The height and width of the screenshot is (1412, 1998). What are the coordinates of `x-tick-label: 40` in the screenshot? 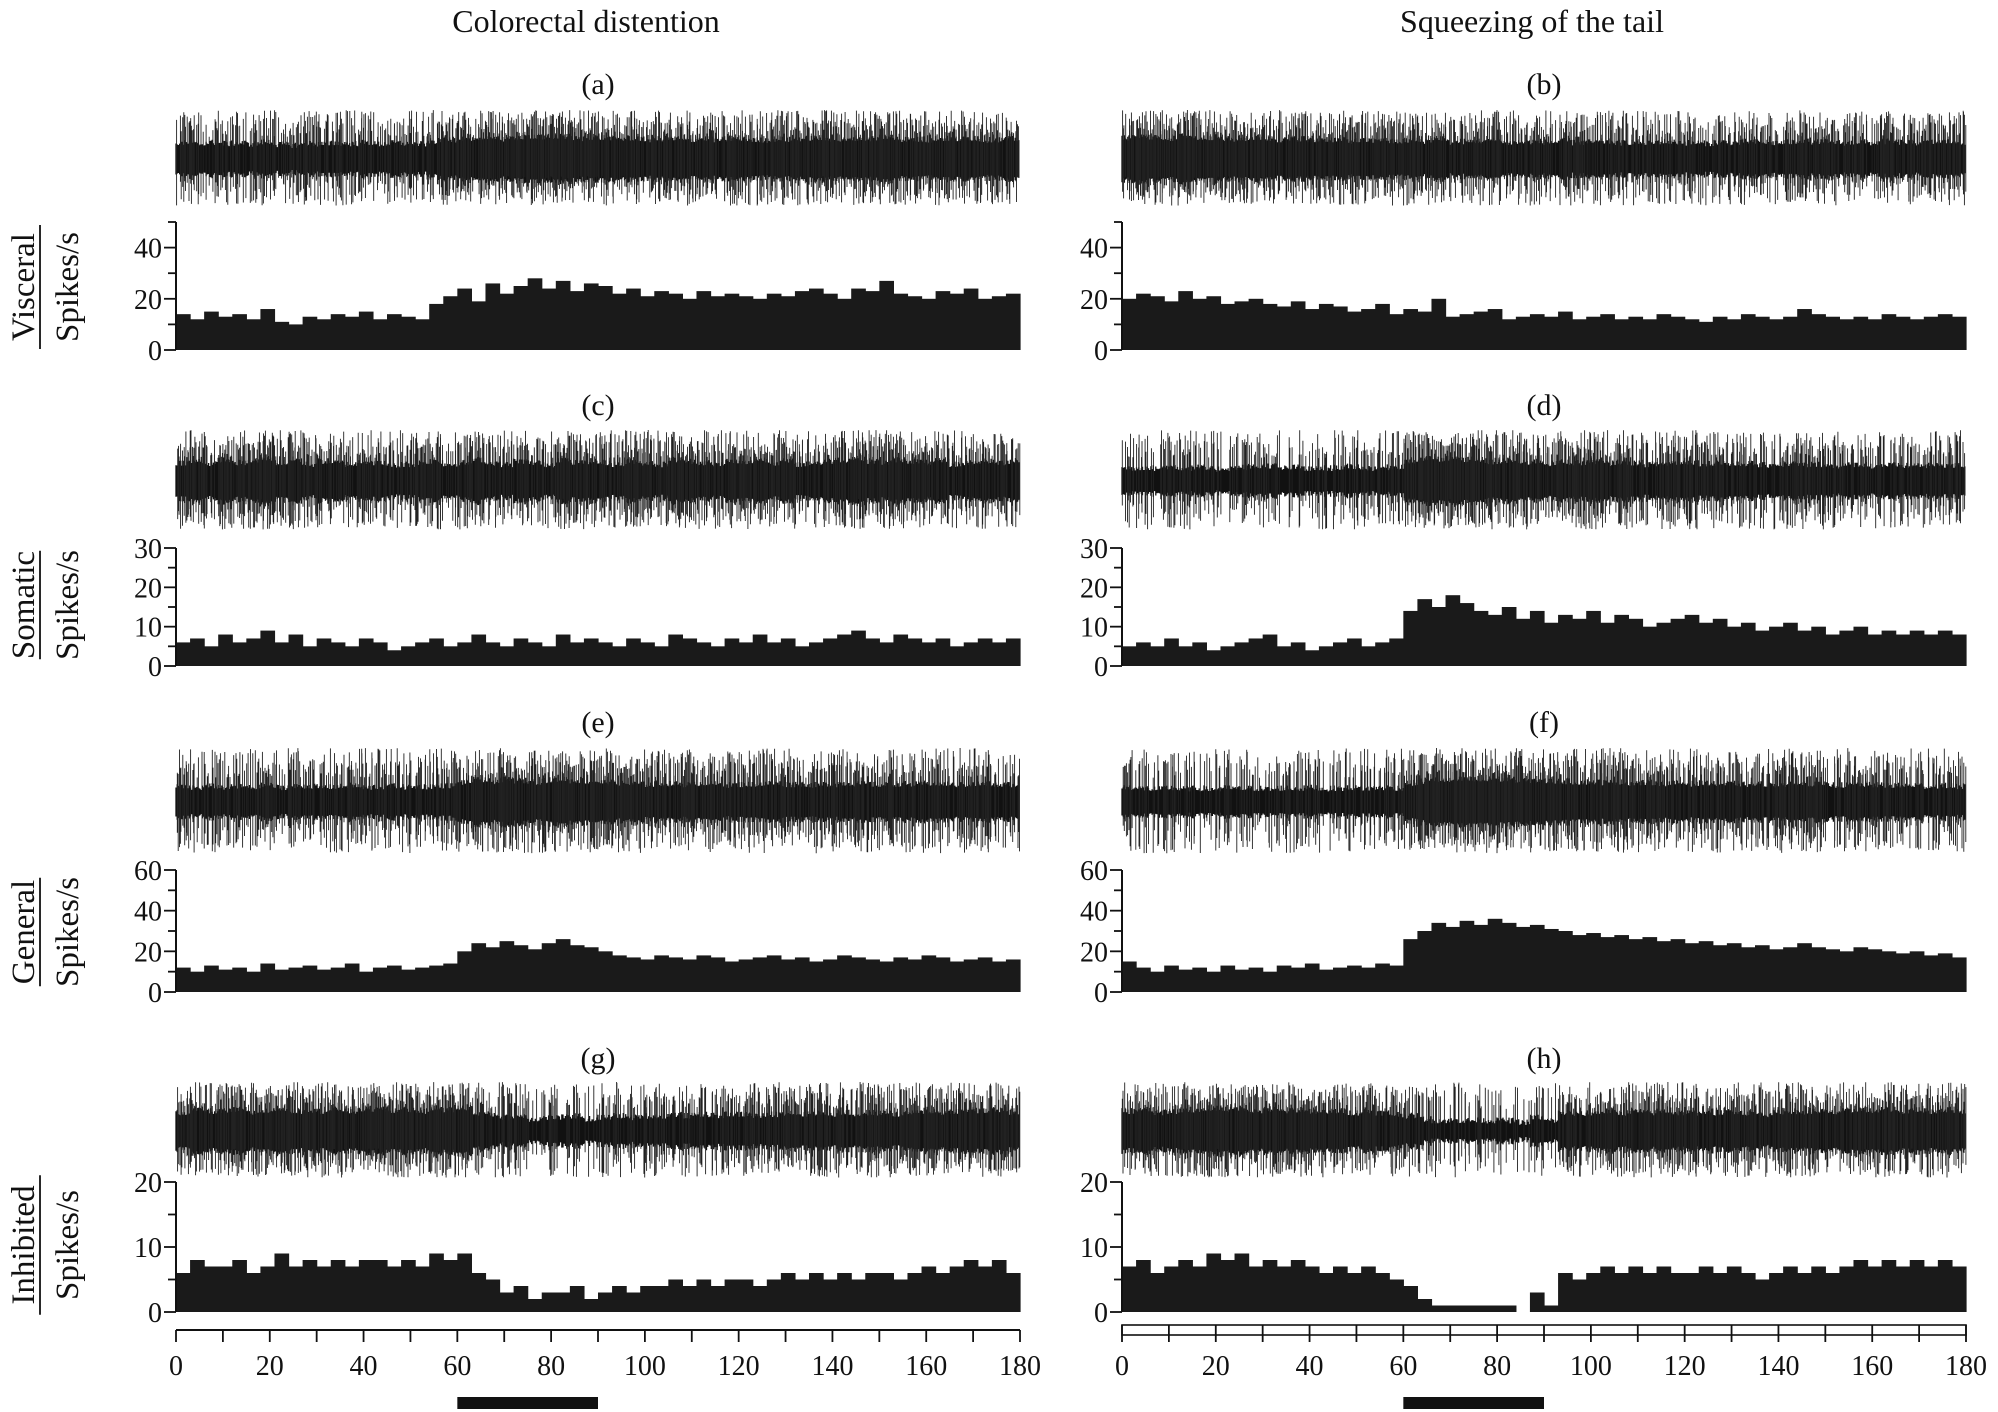 It's located at (364, 1366).